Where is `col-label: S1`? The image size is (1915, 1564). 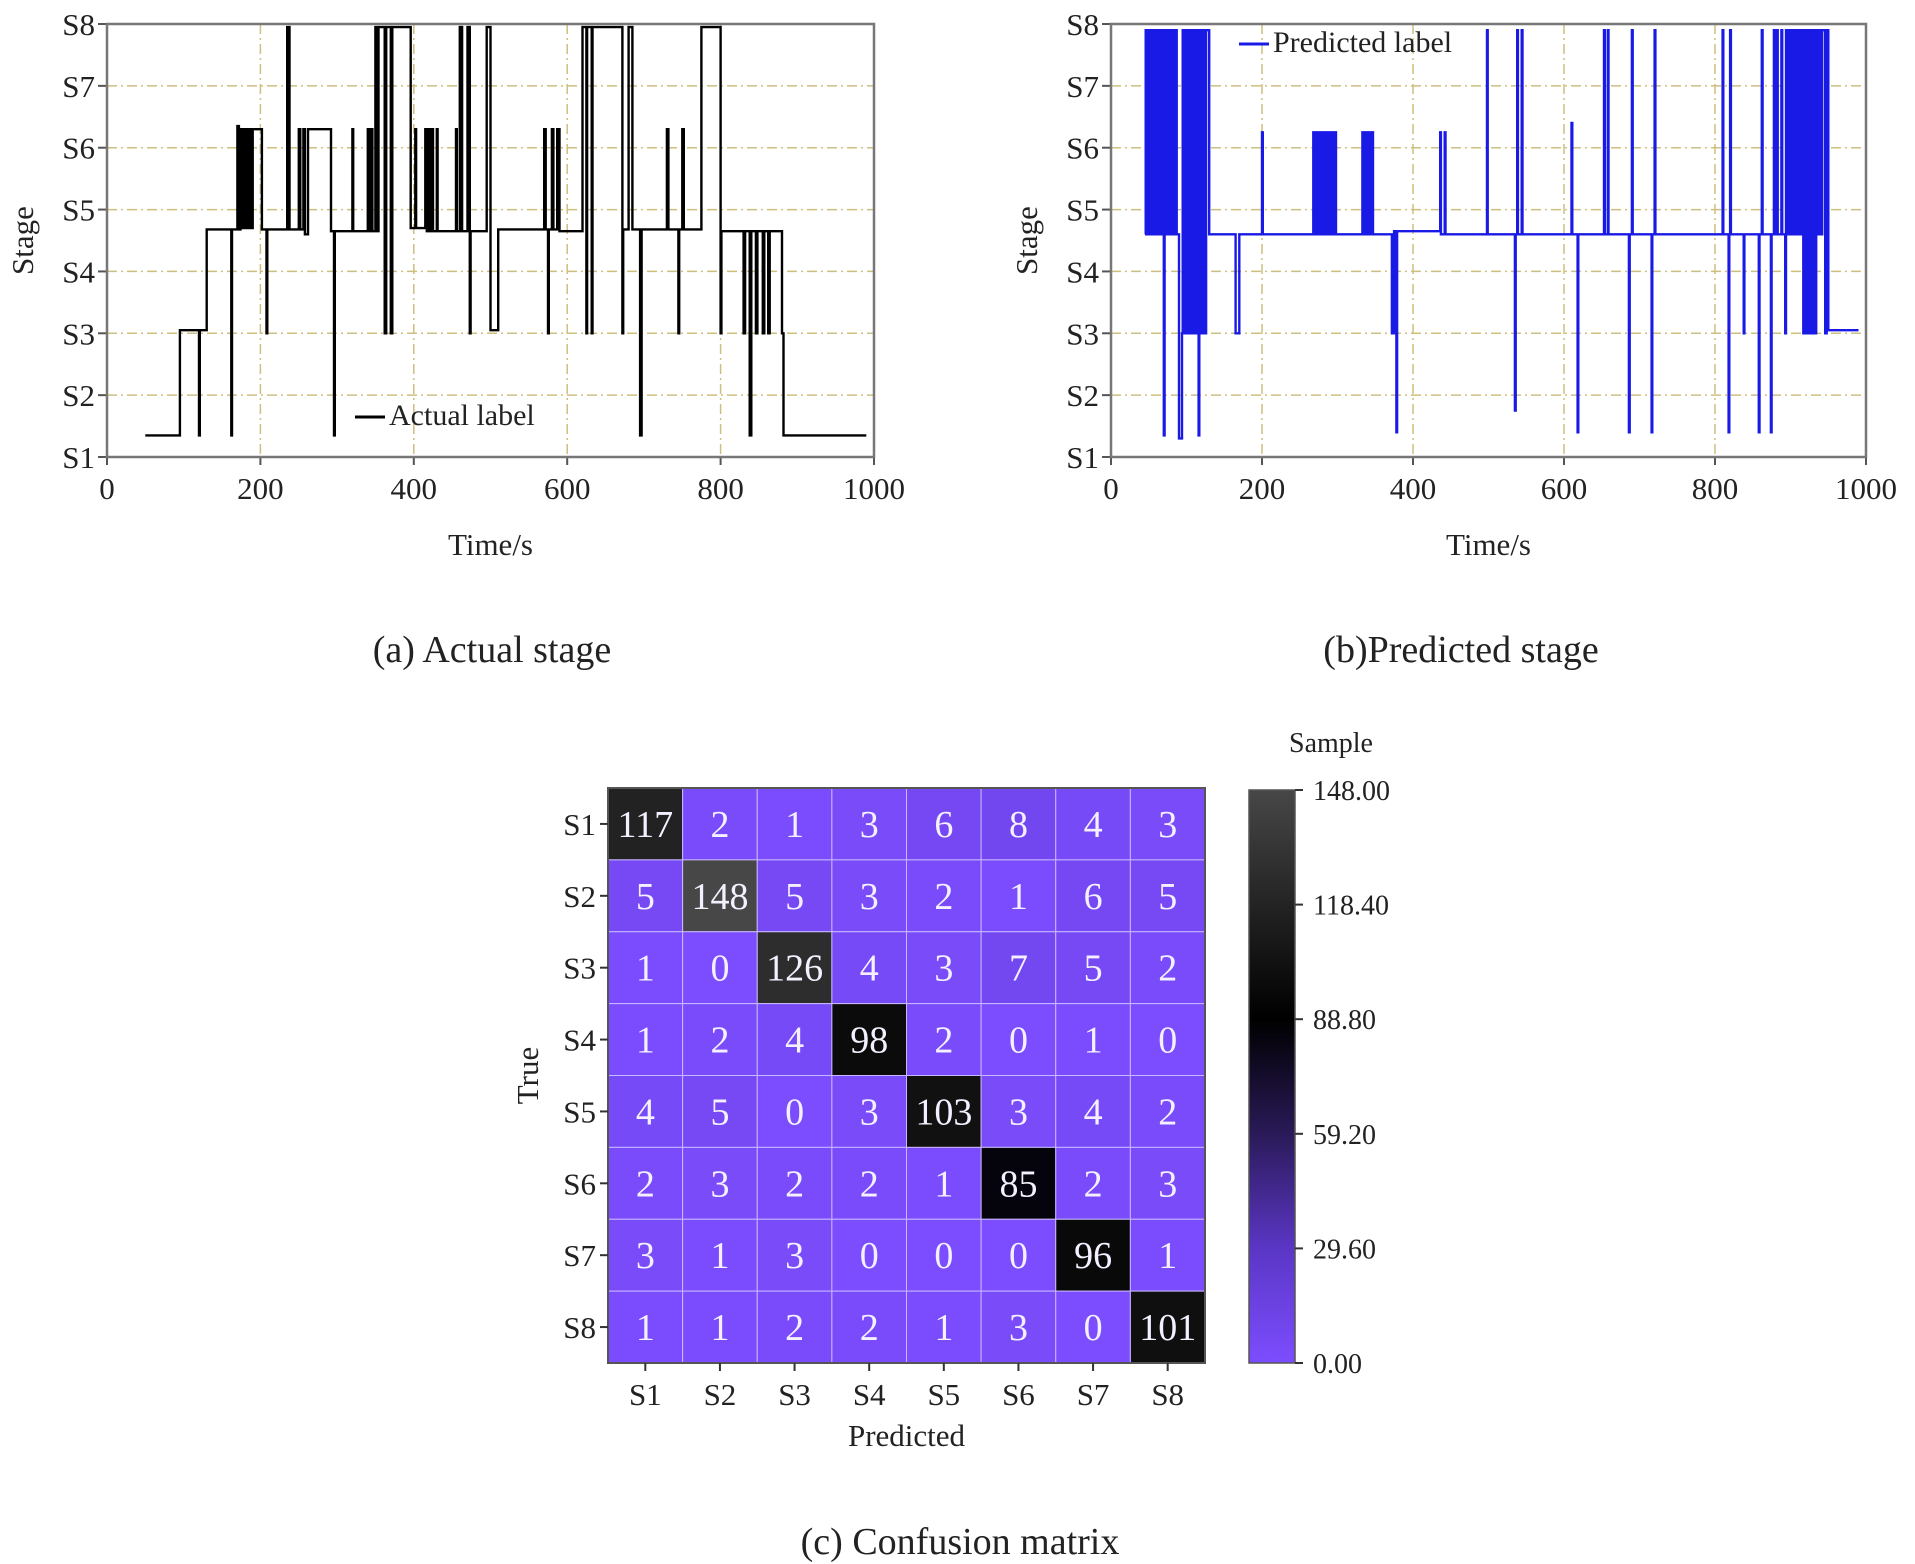 col-label: S1 is located at coordinates (645, 1394).